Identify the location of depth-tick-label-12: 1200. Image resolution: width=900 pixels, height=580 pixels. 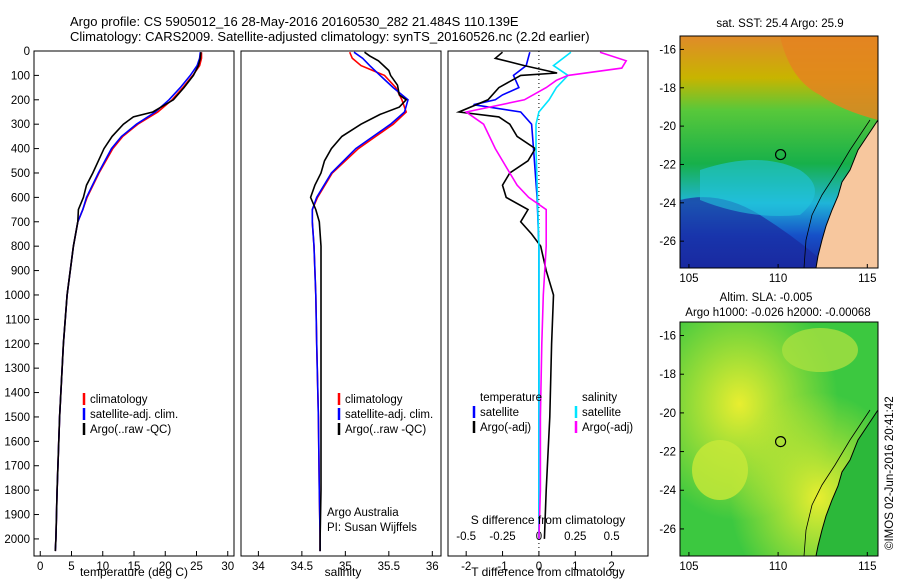
(17, 345).